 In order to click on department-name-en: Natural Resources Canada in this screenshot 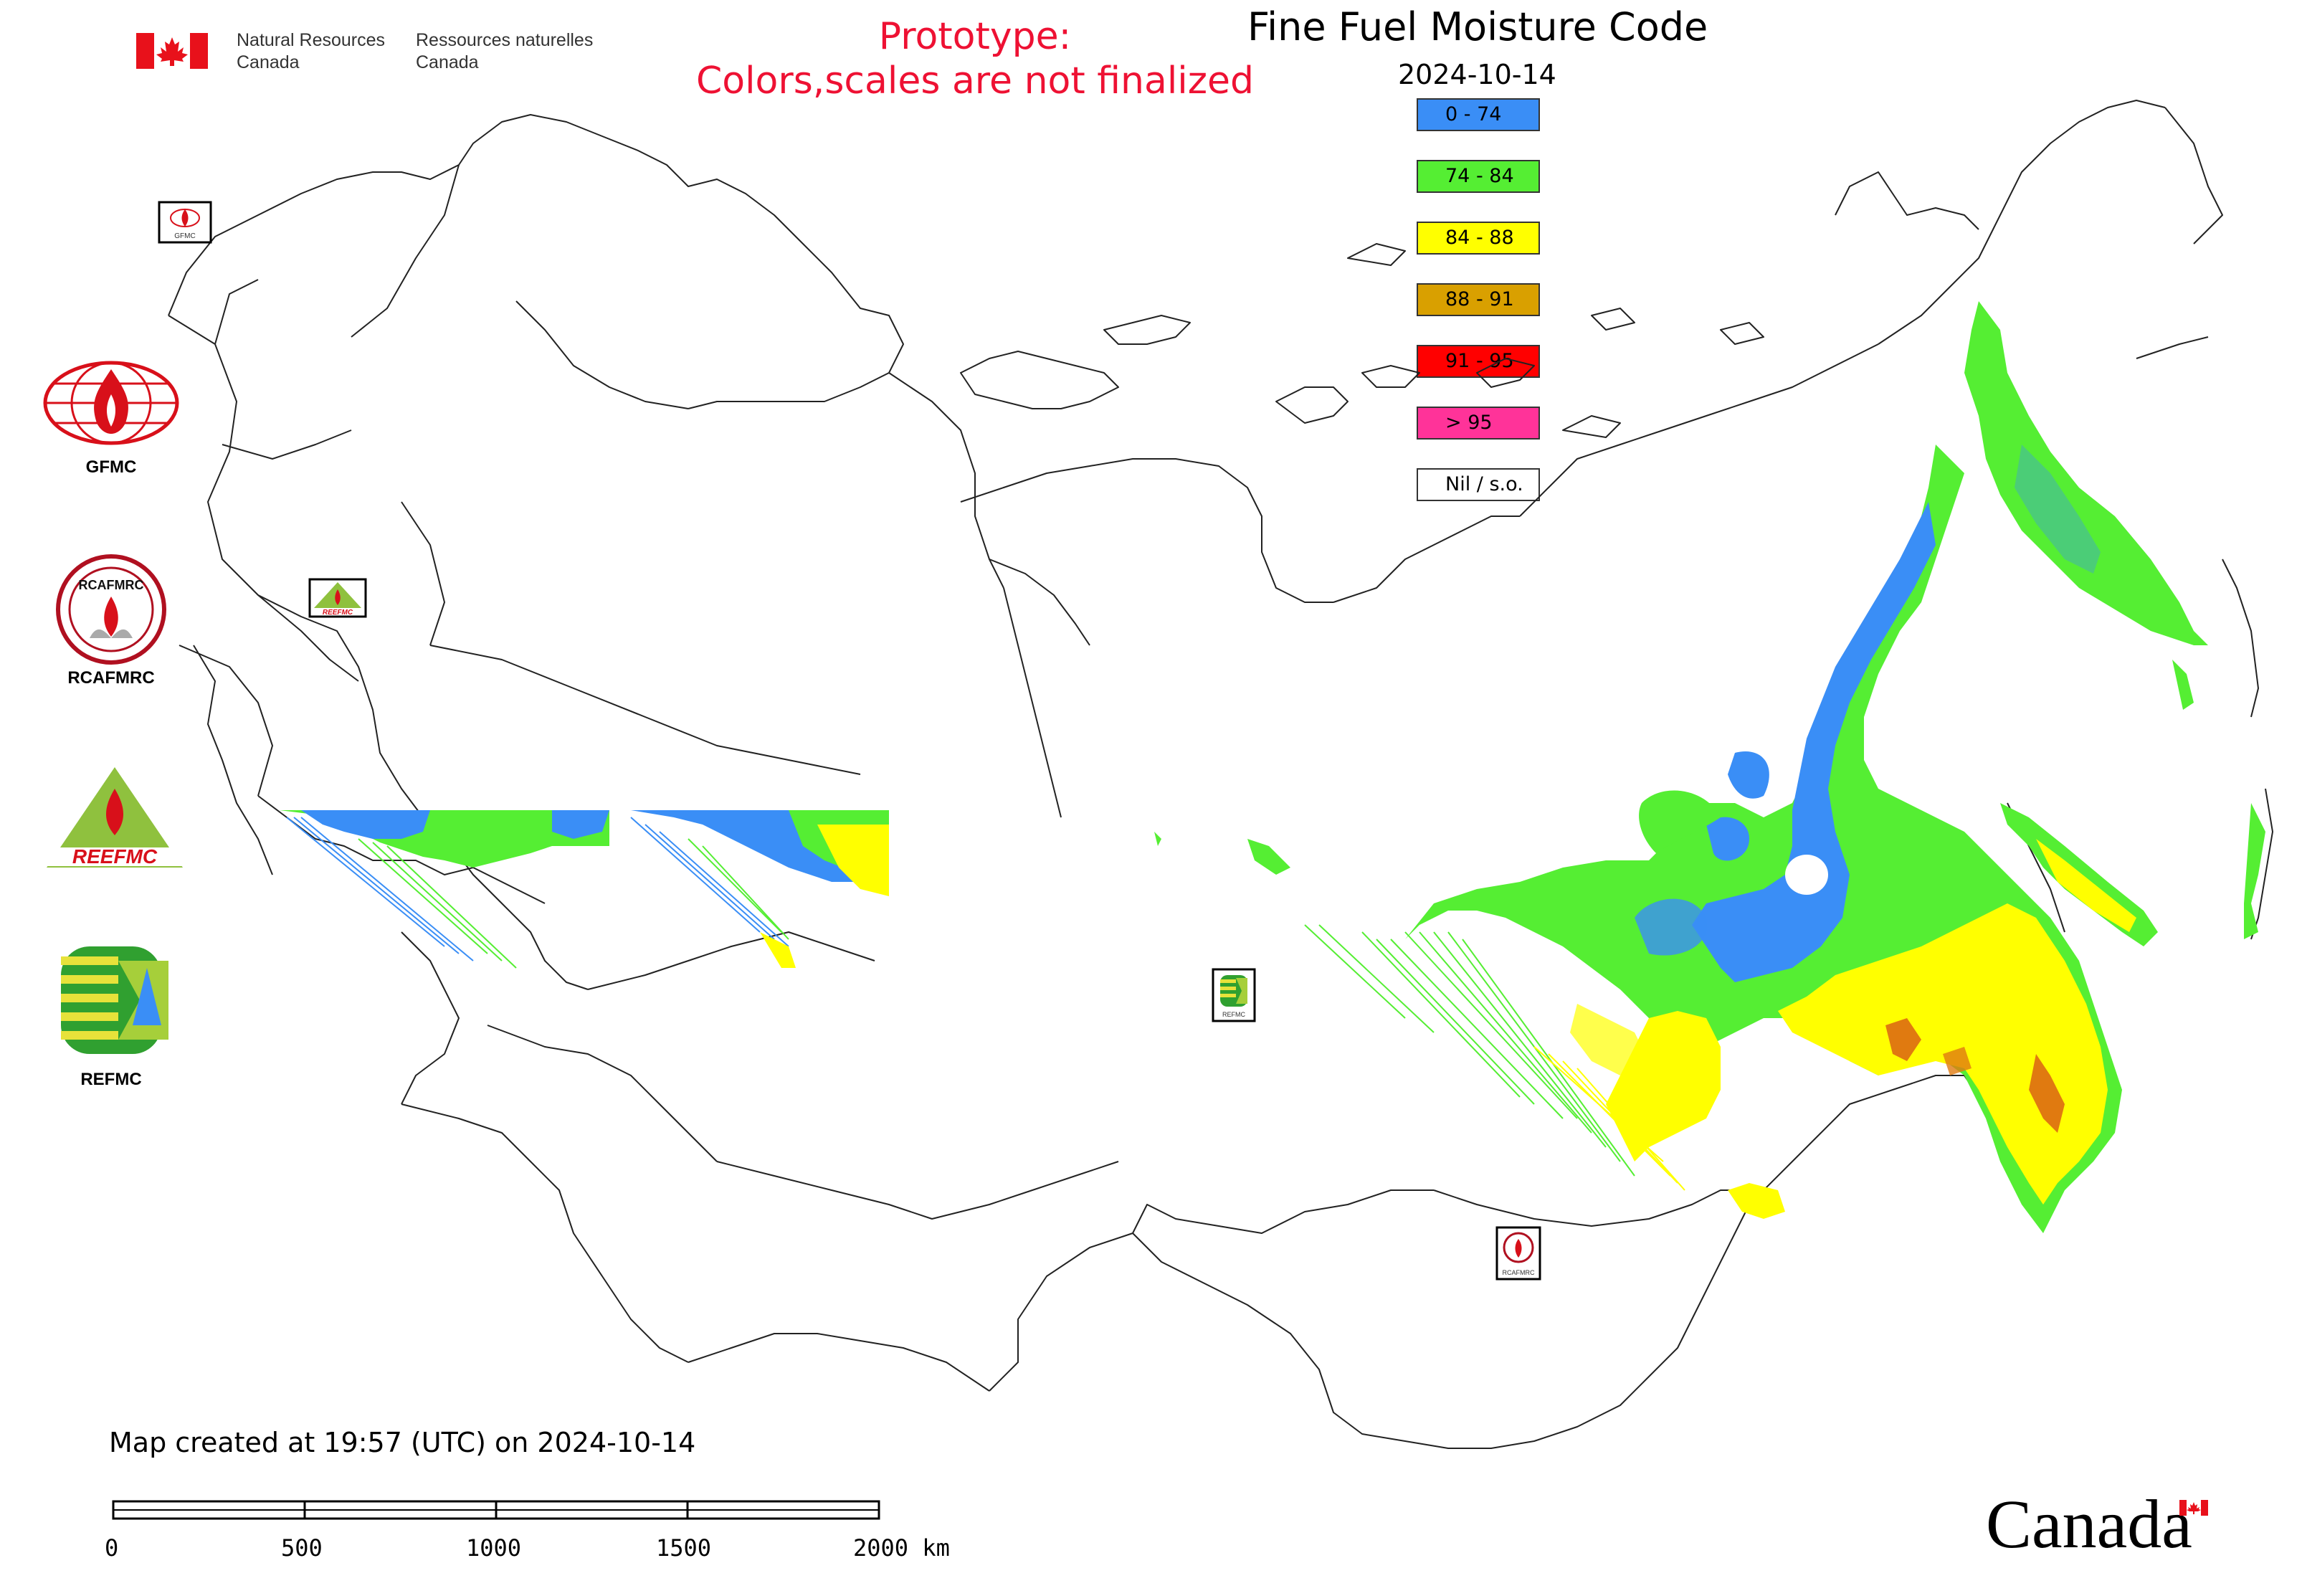, I will do `click(311, 51)`.